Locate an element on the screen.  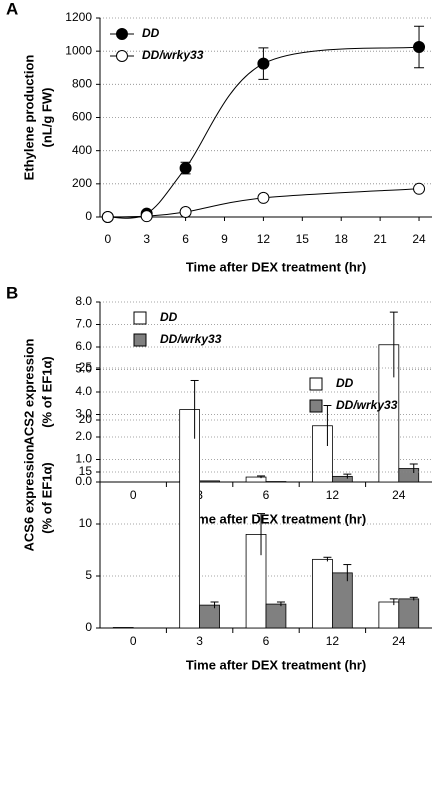
panel-label: A is located at coordinates (12, 9).